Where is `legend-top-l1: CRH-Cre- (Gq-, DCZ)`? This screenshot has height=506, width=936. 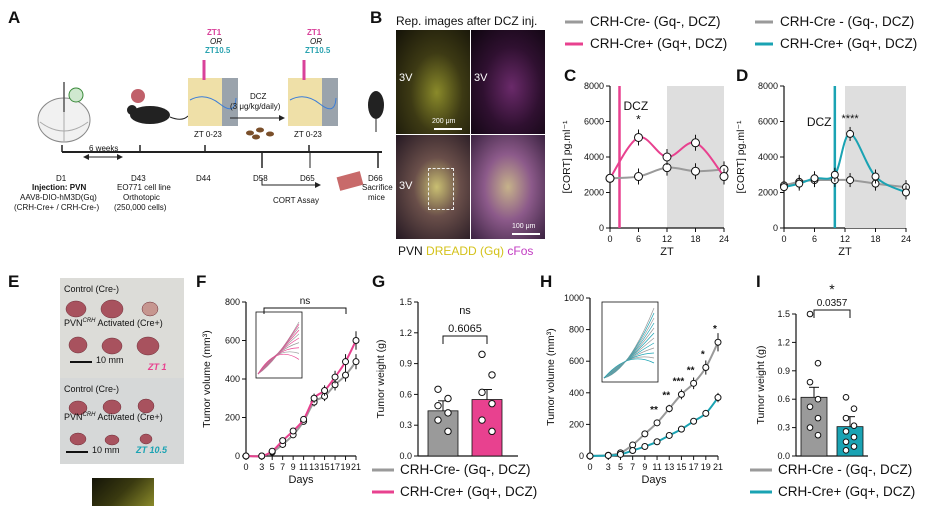
legend-top-l1: CRH-Cre- (Gq-, DCZ) is located at coordinates (655, 21).